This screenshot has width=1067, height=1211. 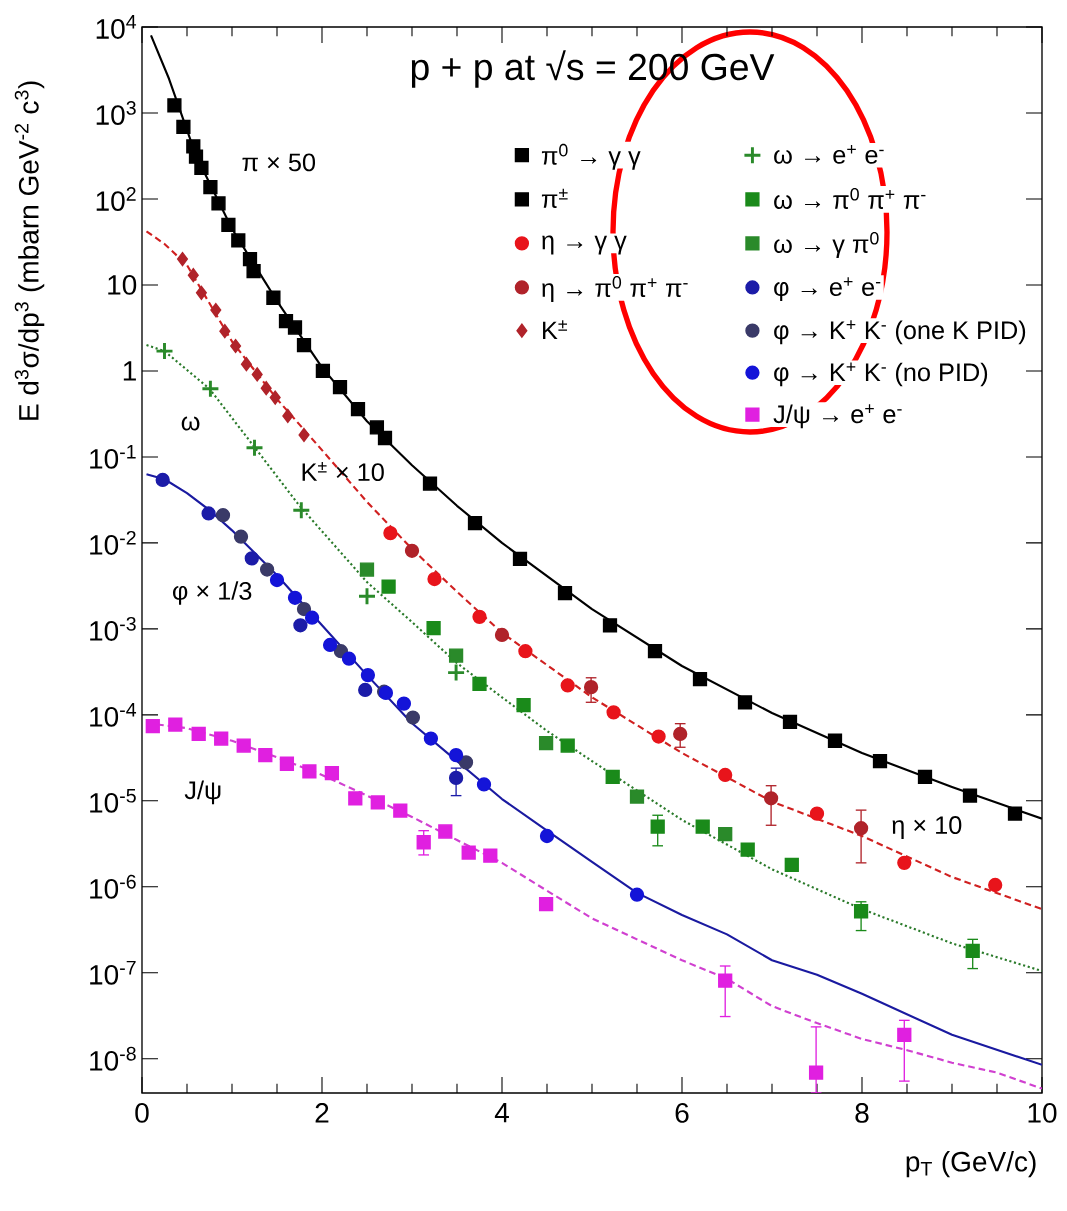 I want to click on legend-label: φ → e$^{+}$ e$^{-}$, so click(x=827, y=289).